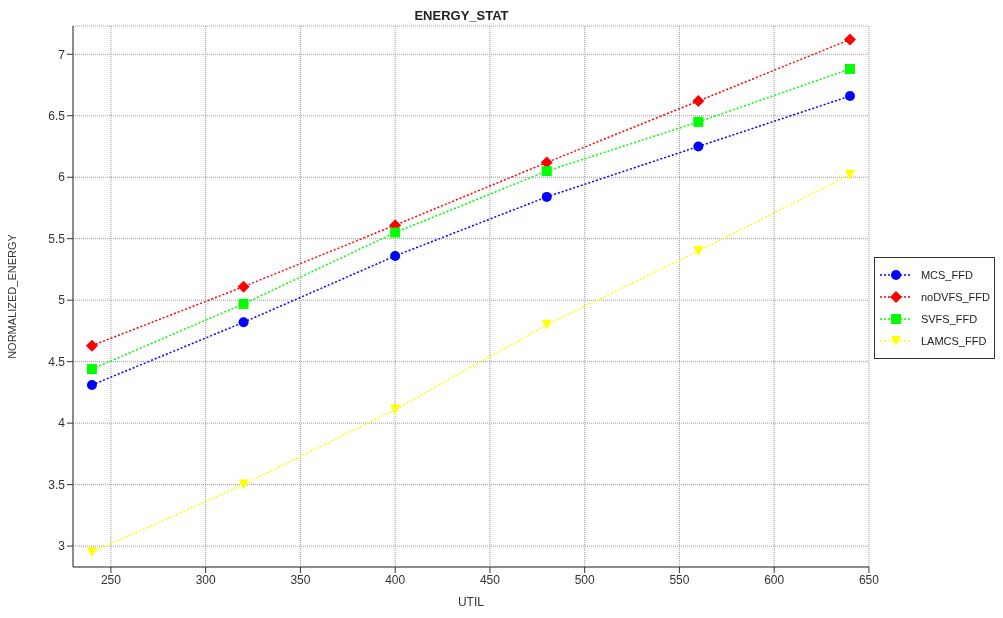  Describe the element at coordinates (62, 423) in the screenshot. I see `y-tick-label: 4` at that location.